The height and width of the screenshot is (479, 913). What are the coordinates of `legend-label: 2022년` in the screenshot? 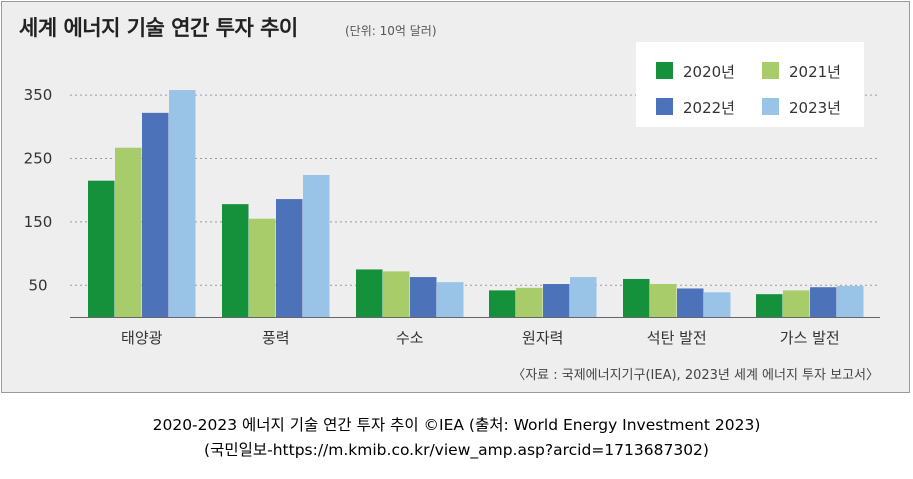 It's located at (709, 108).